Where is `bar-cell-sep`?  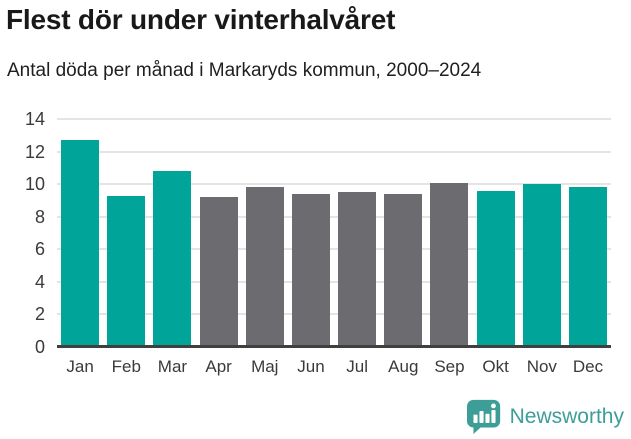 bar-cell-sep is located at coordinates (449, 233).